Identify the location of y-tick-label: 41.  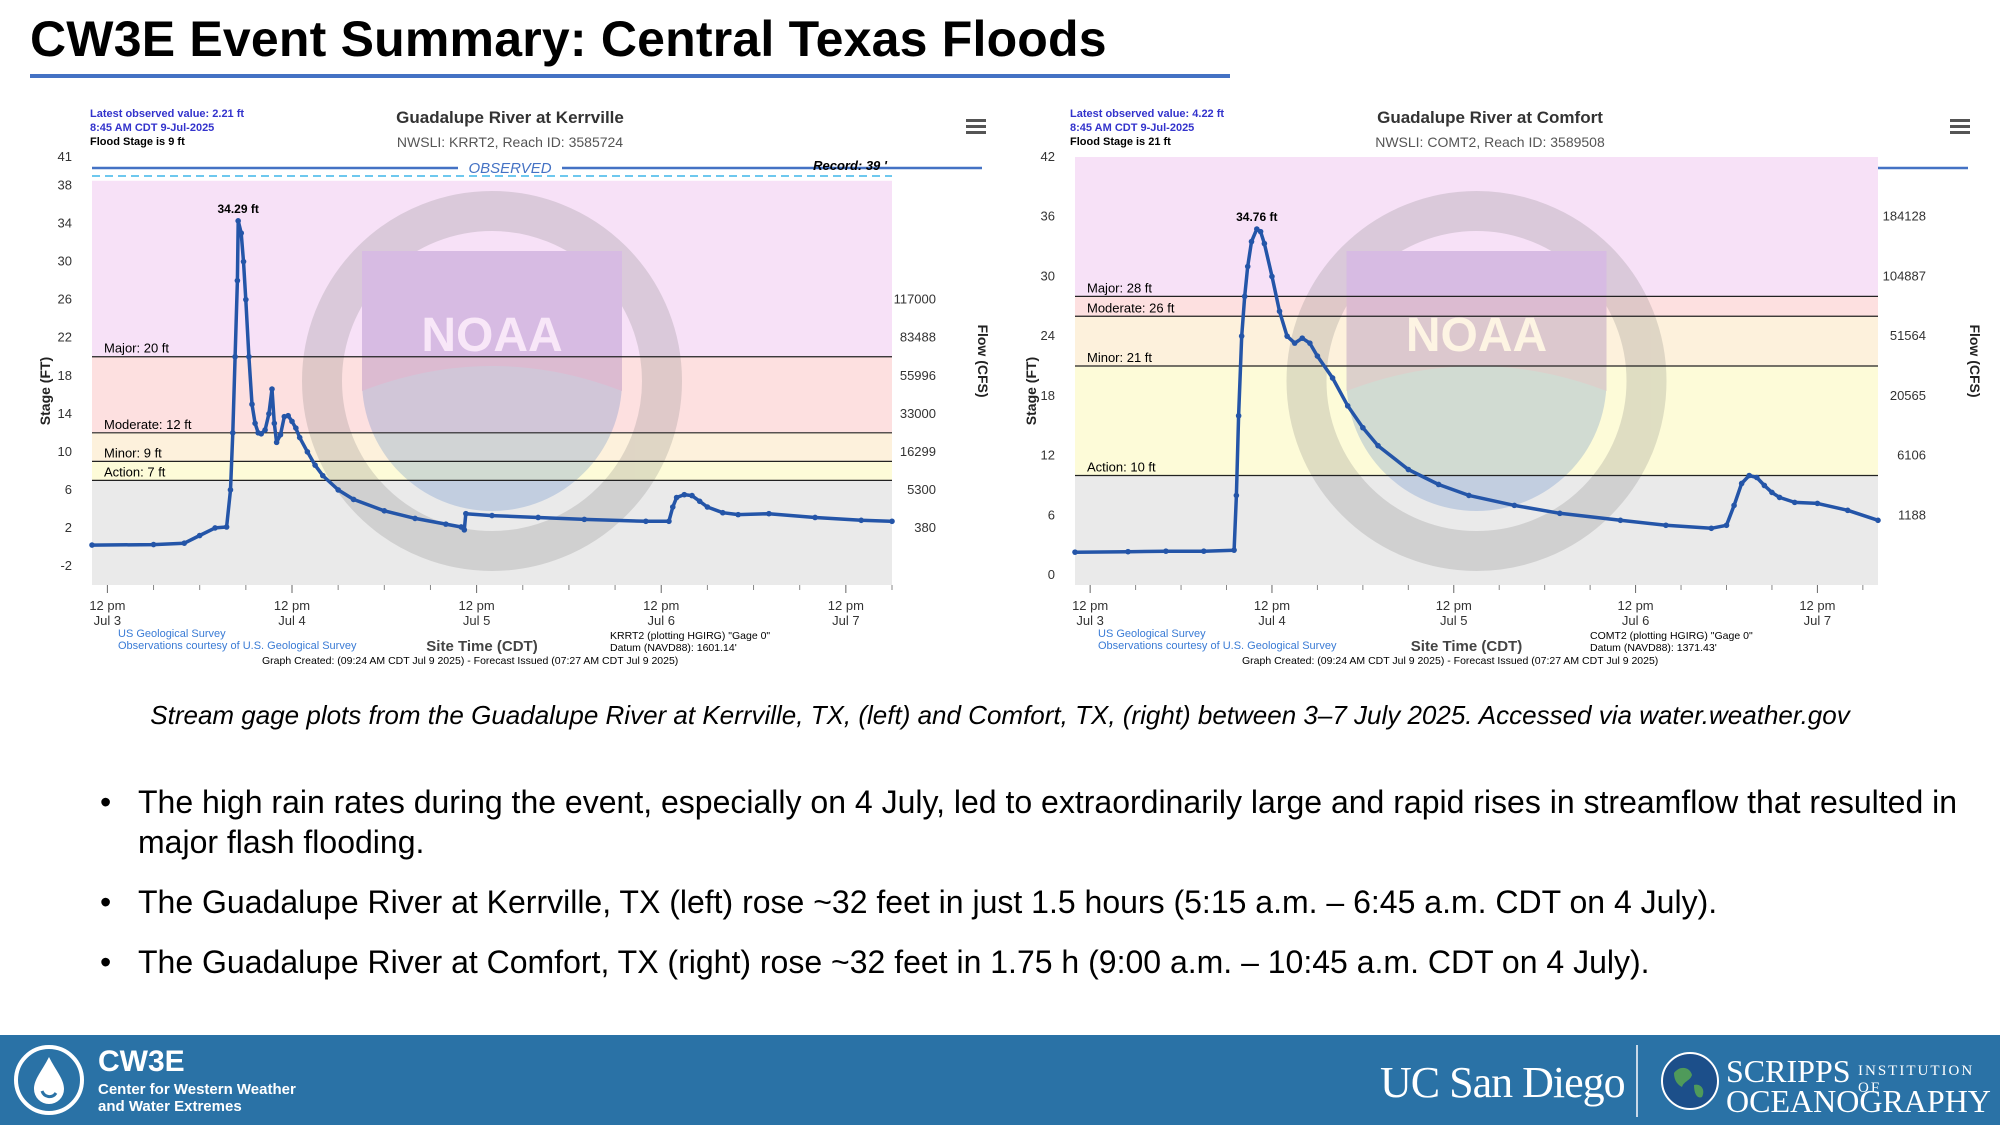
(65, 156).